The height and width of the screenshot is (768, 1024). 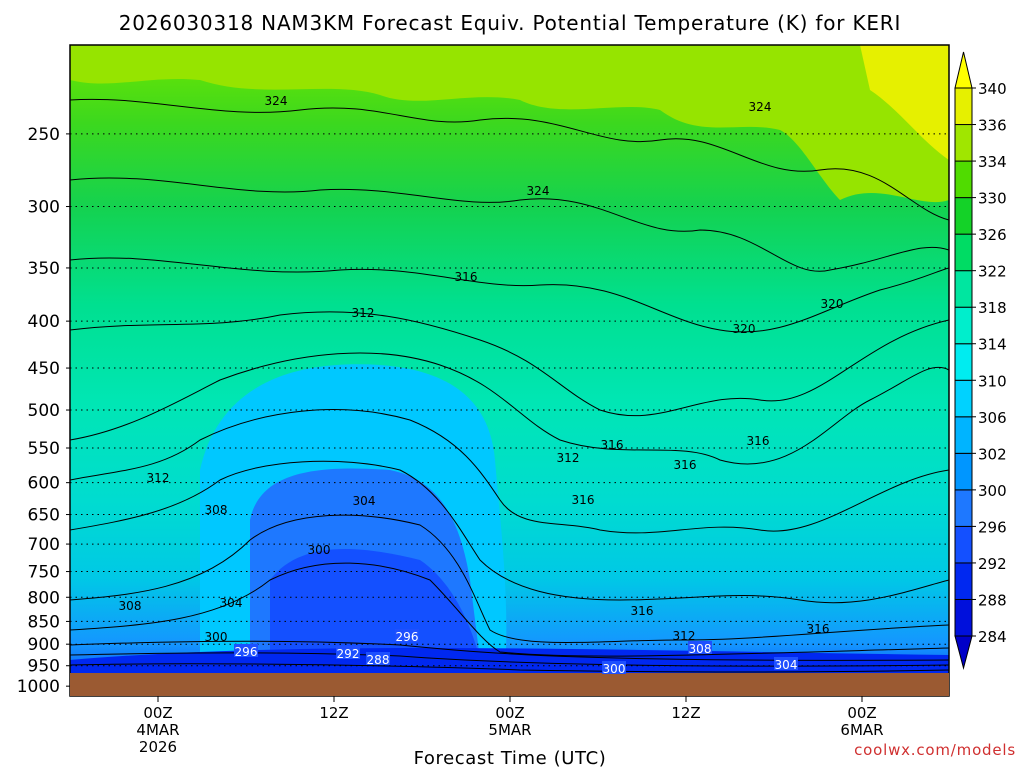 I want to click on y-tick-label: 750, so click(x=44, y=573).